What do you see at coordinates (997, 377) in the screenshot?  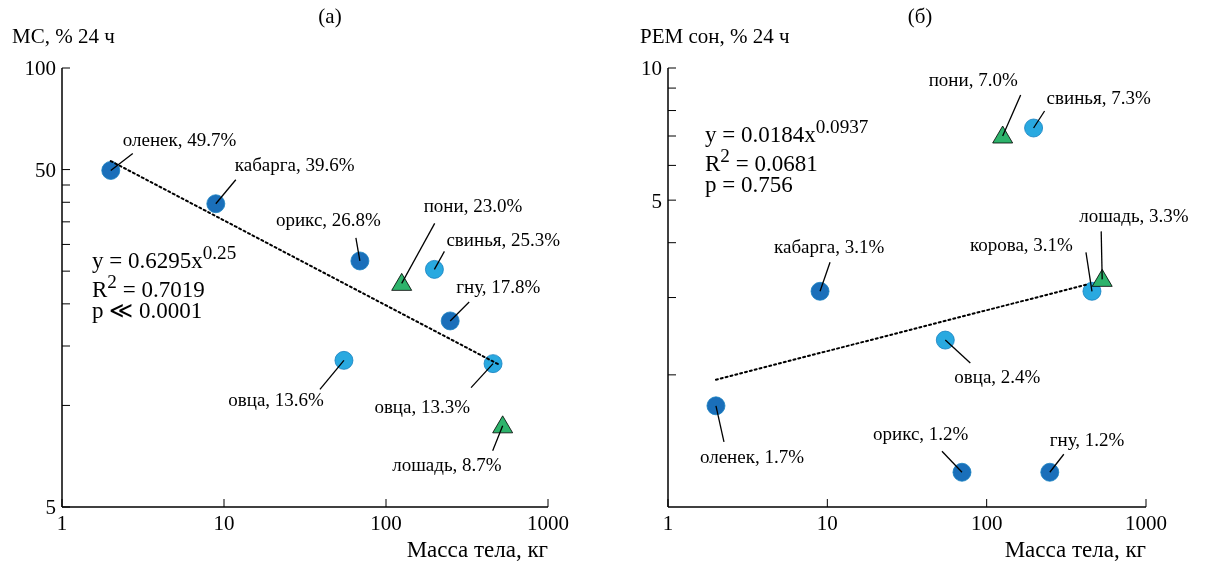 I see `annotation: овца, 2.4%` at bounding box center [997, 377].